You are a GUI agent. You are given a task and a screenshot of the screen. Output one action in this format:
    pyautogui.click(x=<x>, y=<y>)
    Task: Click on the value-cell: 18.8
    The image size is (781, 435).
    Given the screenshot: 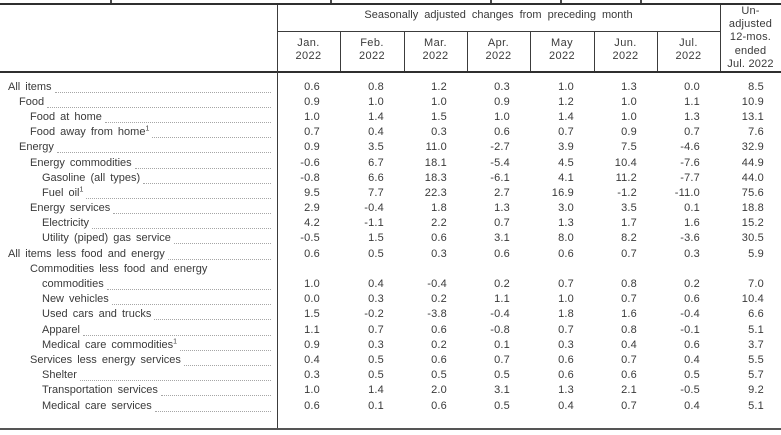 What is the action you would take?
    pyautogui.click(x=752, y=208)
    